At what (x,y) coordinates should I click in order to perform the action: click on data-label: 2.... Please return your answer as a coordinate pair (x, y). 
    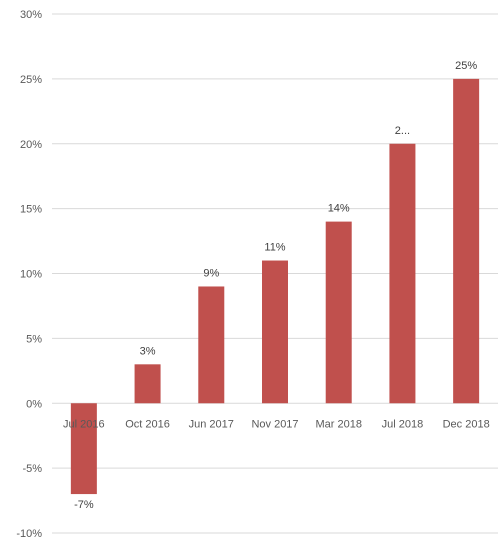
    Looking at the image, I should click on (402, 131).